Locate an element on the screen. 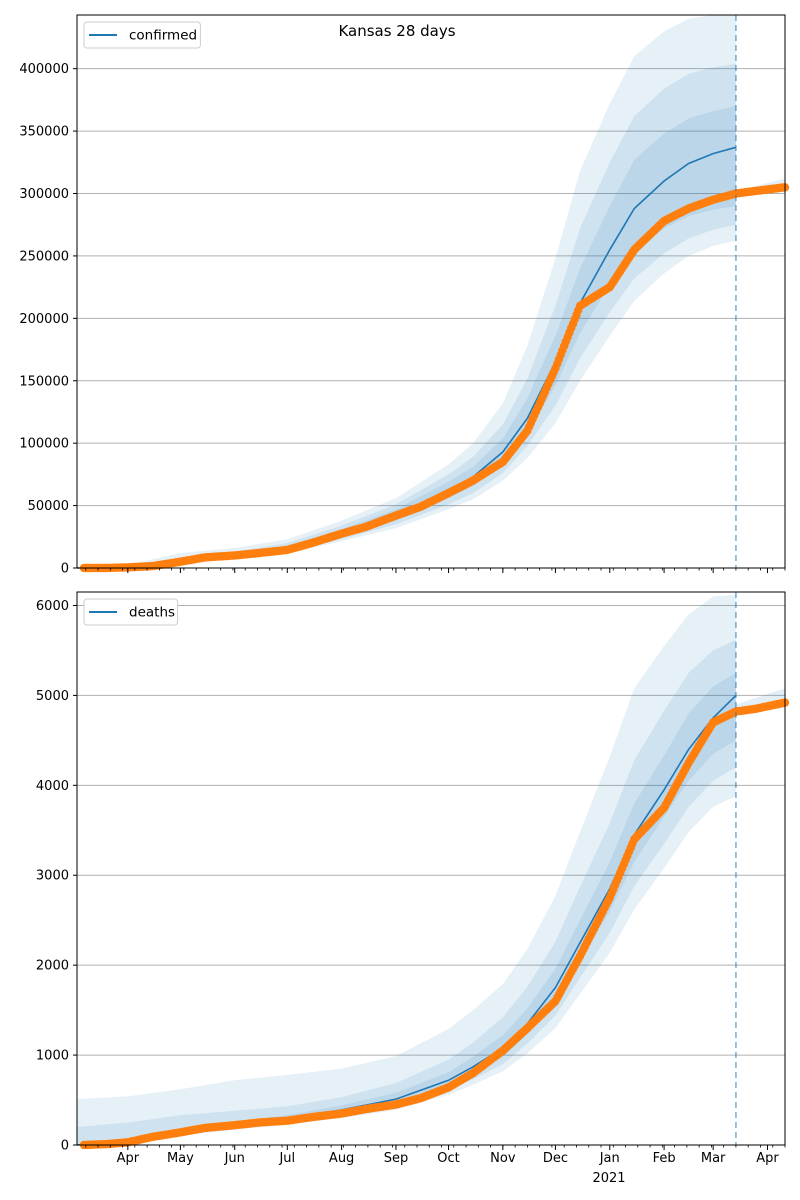 The image size is (800, 1200). deaths-y-axis: 0 1000 2000 3000 4000 5000 6000 is located at coordinates (56, 876).